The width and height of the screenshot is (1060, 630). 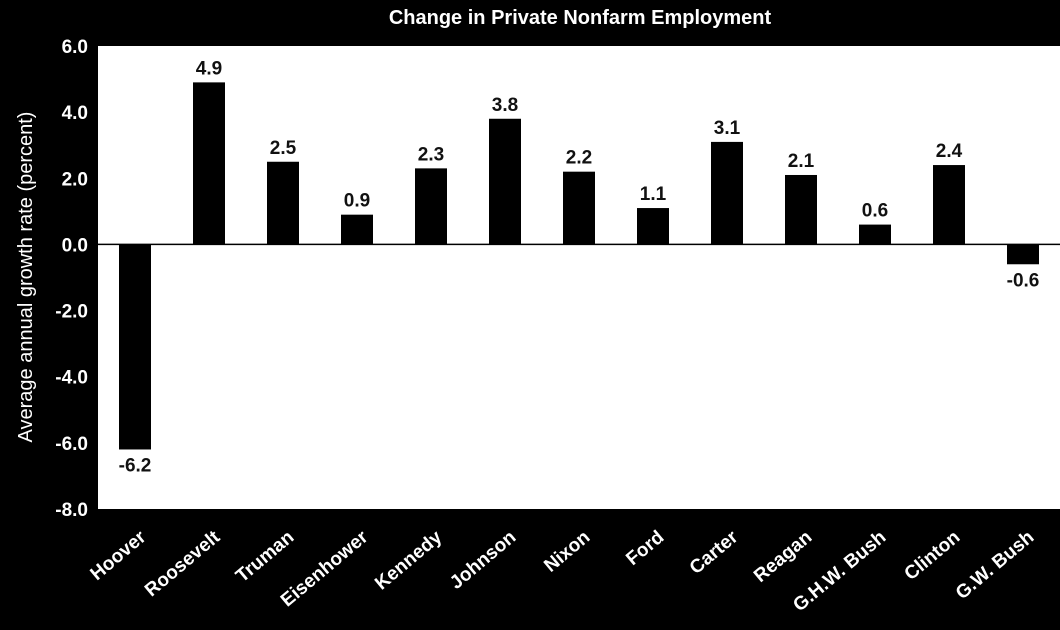 I want to click on bar-hoover, so click(x=135, y=347).